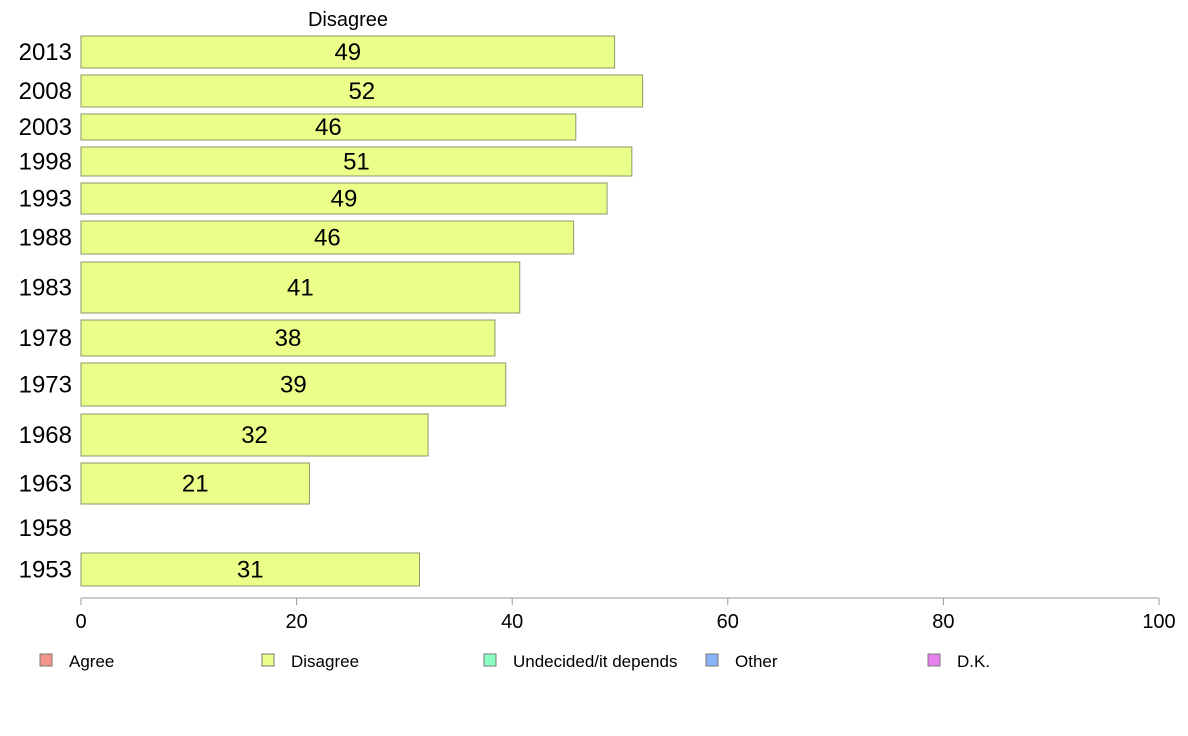  I want to click on bar-value-label-1953: 31, so click(250, 570).